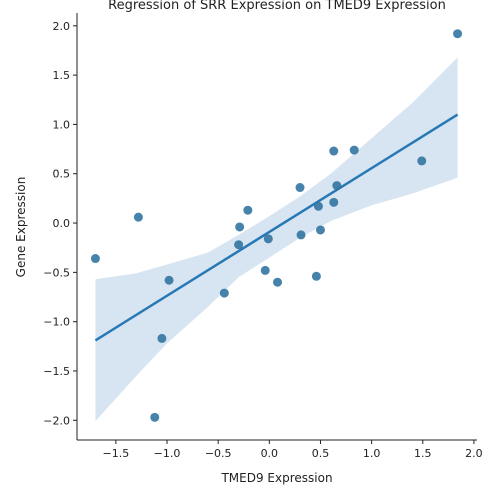  What do you see at coordinates (56, 322) in the screenshot?
I see `y-tick-label: −1.0` at bounding box center [56, 322].